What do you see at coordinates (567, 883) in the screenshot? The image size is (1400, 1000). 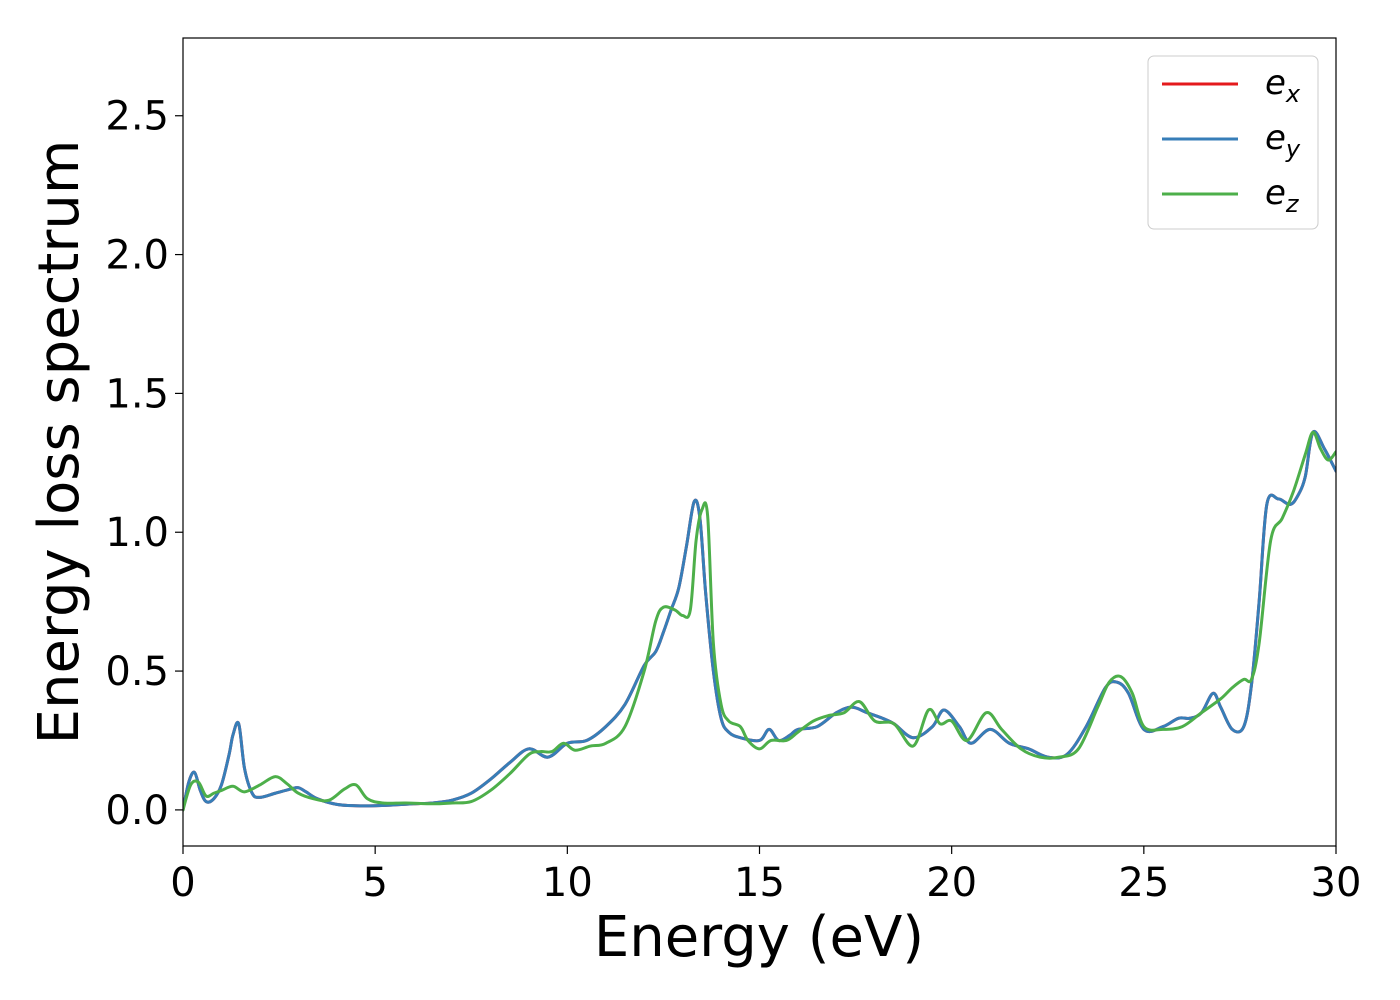 I see `x-tick-label: 10` at bounding box center [567, 883].